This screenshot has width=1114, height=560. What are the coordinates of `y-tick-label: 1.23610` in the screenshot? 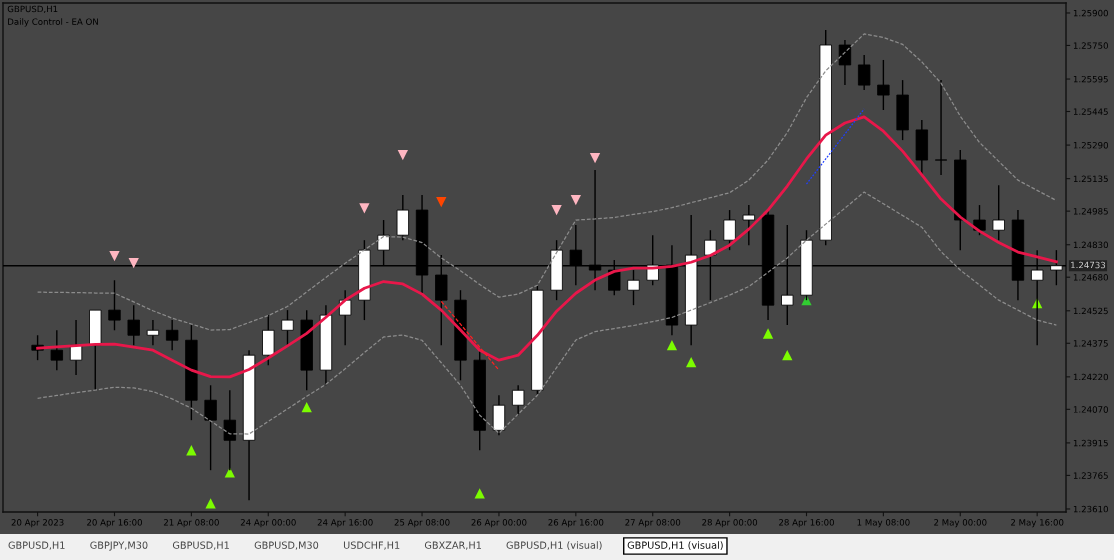 It's located at (1090, 509).